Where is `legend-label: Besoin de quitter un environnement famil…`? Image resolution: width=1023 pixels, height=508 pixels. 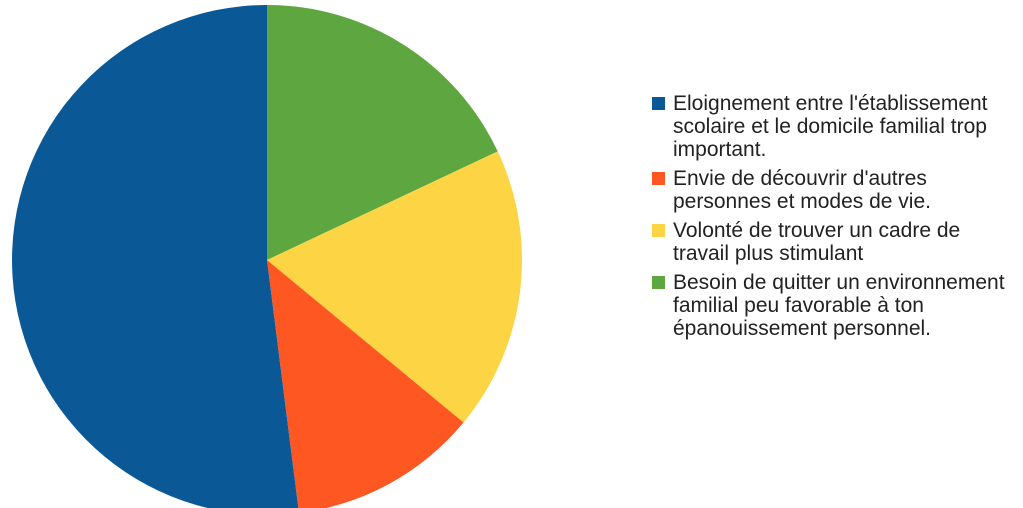 legend-label: Besoin de quitter un environnement famil… is located at coordinates (843, 305).